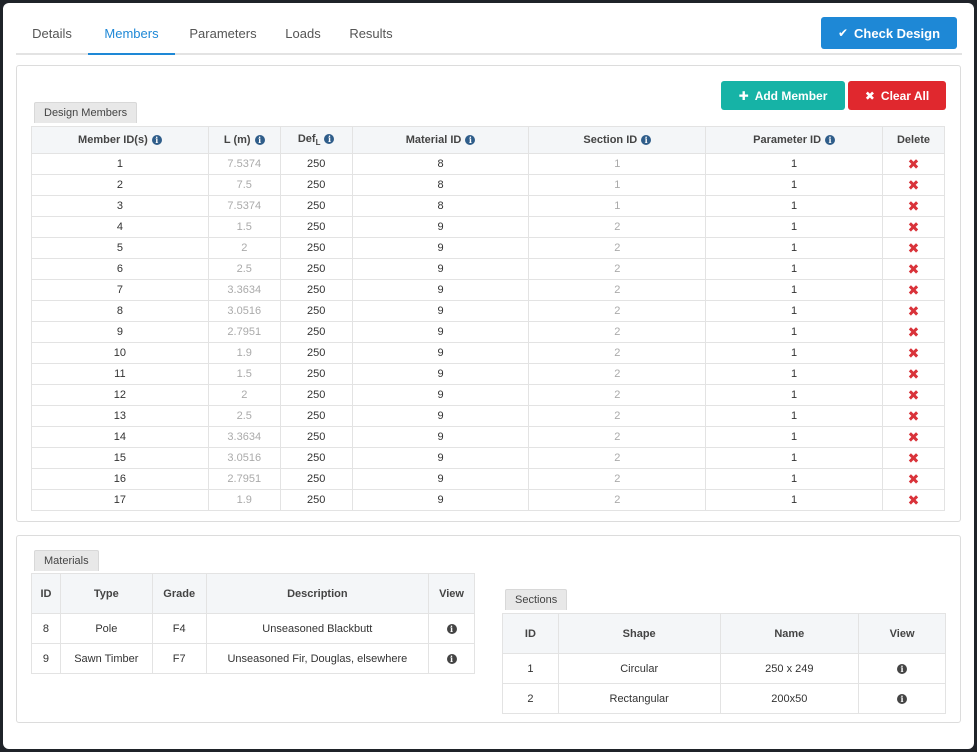 This screenshot has width=977, height=752. What do you see at coordinates (120, 500) in the screenshot?
I see `member-id-cell: 17` at bounding box center [120, 500].